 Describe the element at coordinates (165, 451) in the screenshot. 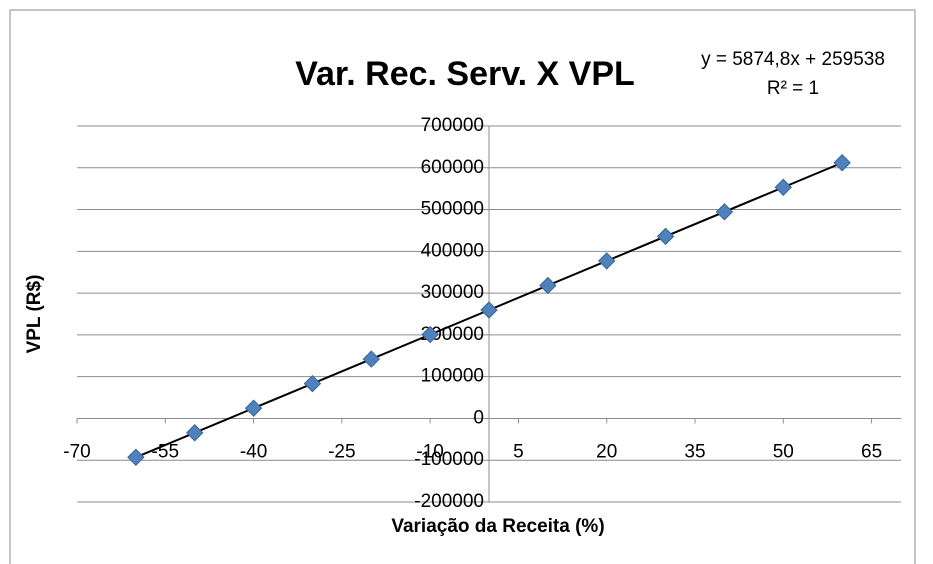

I see `x-tick-label: -55` at that location.